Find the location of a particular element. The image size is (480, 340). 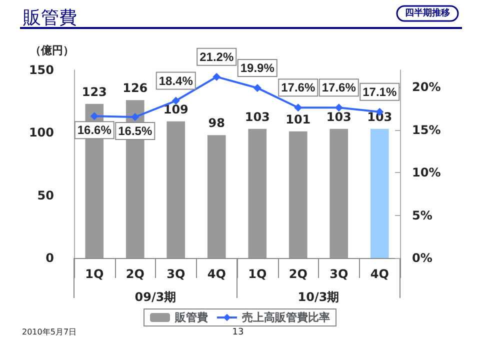

chart-title: 販管費 is located at coordinates (50, 18).